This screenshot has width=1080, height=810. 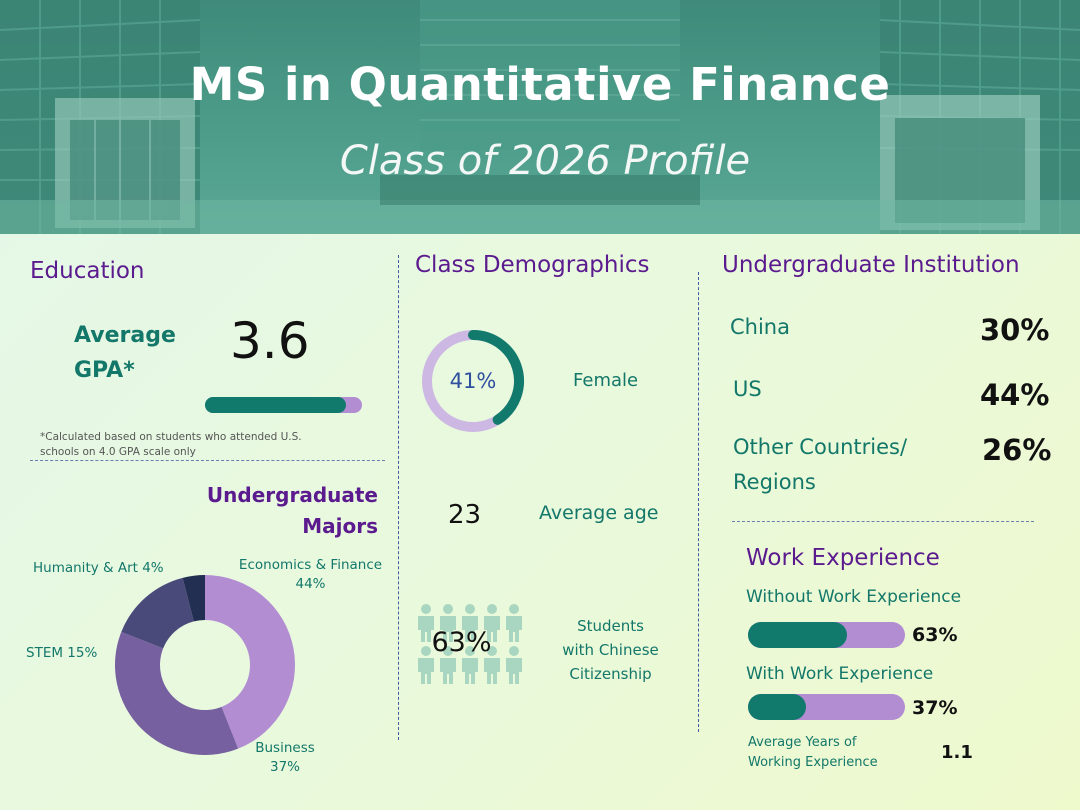 What do you see at coordinates (176, 693) in the screenshot?
I see `donut-slice-business` at bounding box center [176, 693].